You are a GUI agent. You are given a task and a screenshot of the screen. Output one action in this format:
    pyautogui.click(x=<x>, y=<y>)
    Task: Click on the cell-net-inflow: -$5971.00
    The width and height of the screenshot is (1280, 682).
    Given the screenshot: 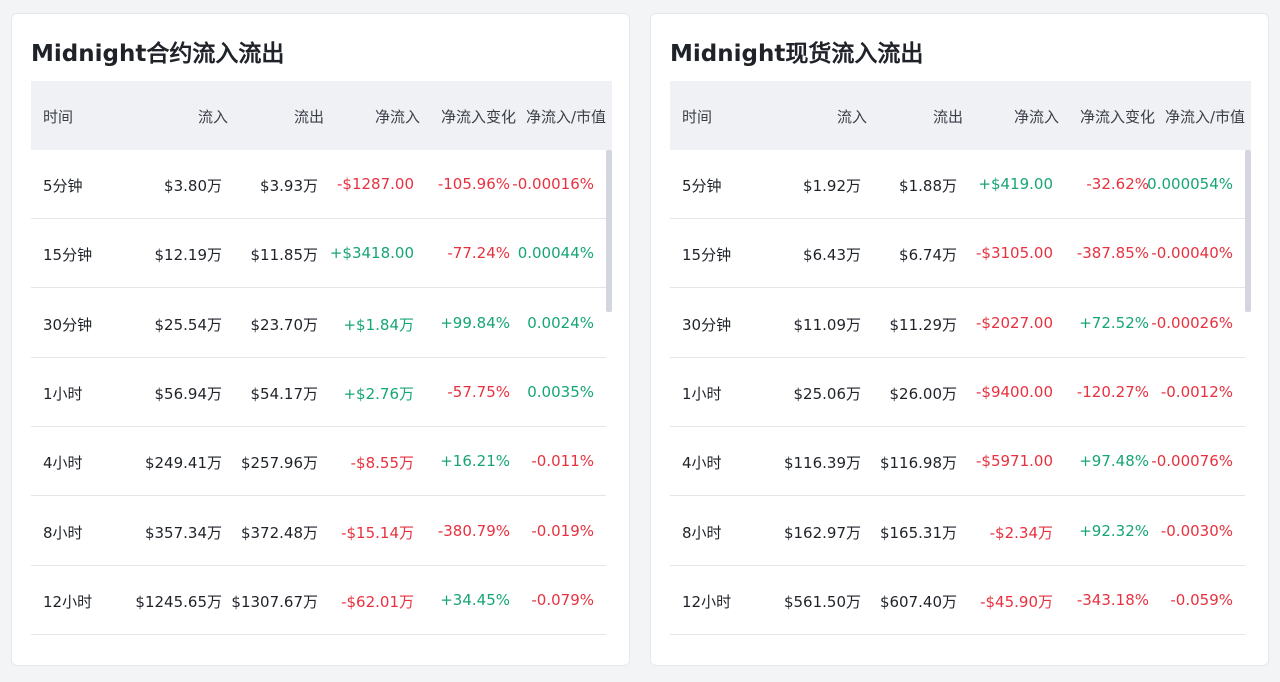 What is the action you would take?
    pyautogui.click(x=1014, y=461)
    